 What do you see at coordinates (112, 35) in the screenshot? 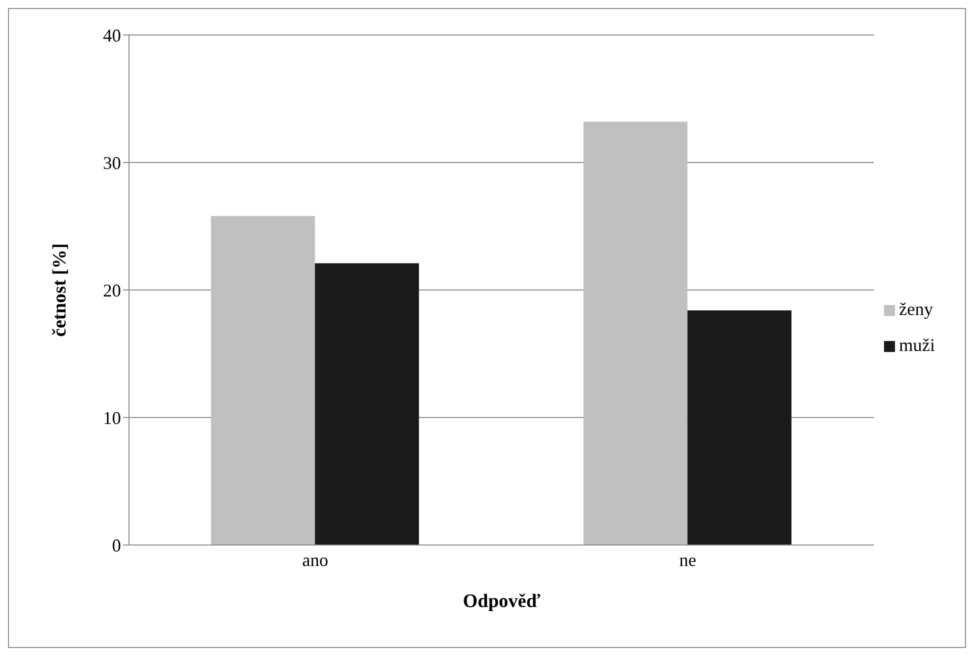
I see `y-tick-label: 40` at bounding box center [112, 35].